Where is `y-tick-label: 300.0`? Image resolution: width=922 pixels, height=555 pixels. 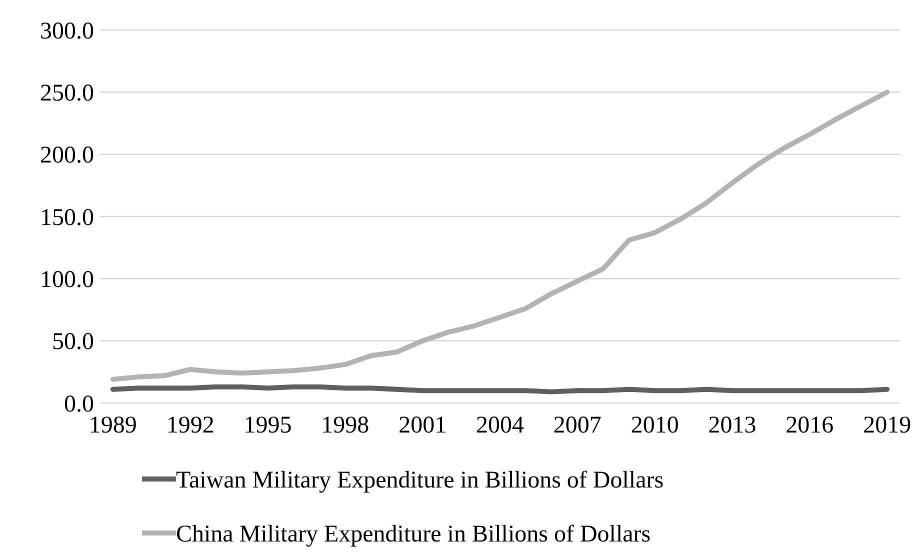 y-tick-label: 300.0 is located at coordinates (67, 31).